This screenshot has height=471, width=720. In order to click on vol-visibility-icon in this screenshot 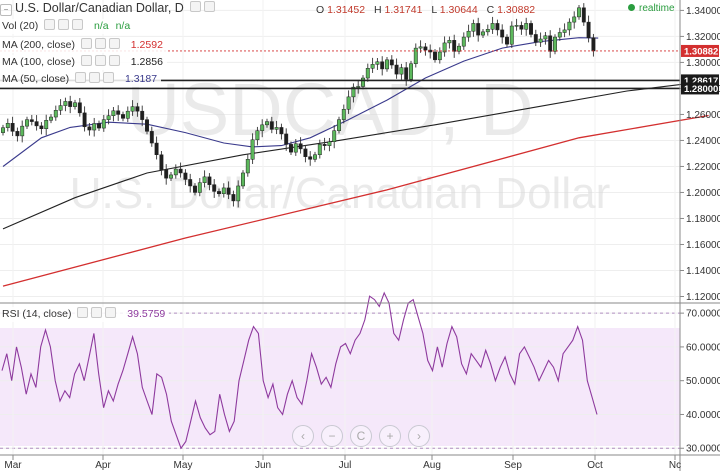, I will do `click(64, 24)`.